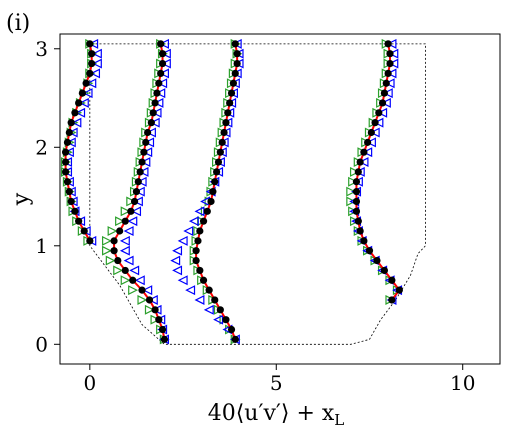  What do you see at coordinates (41, 246) in the screenshot?
I see `y-tick-label: 1` at bounding box center [41, 246].